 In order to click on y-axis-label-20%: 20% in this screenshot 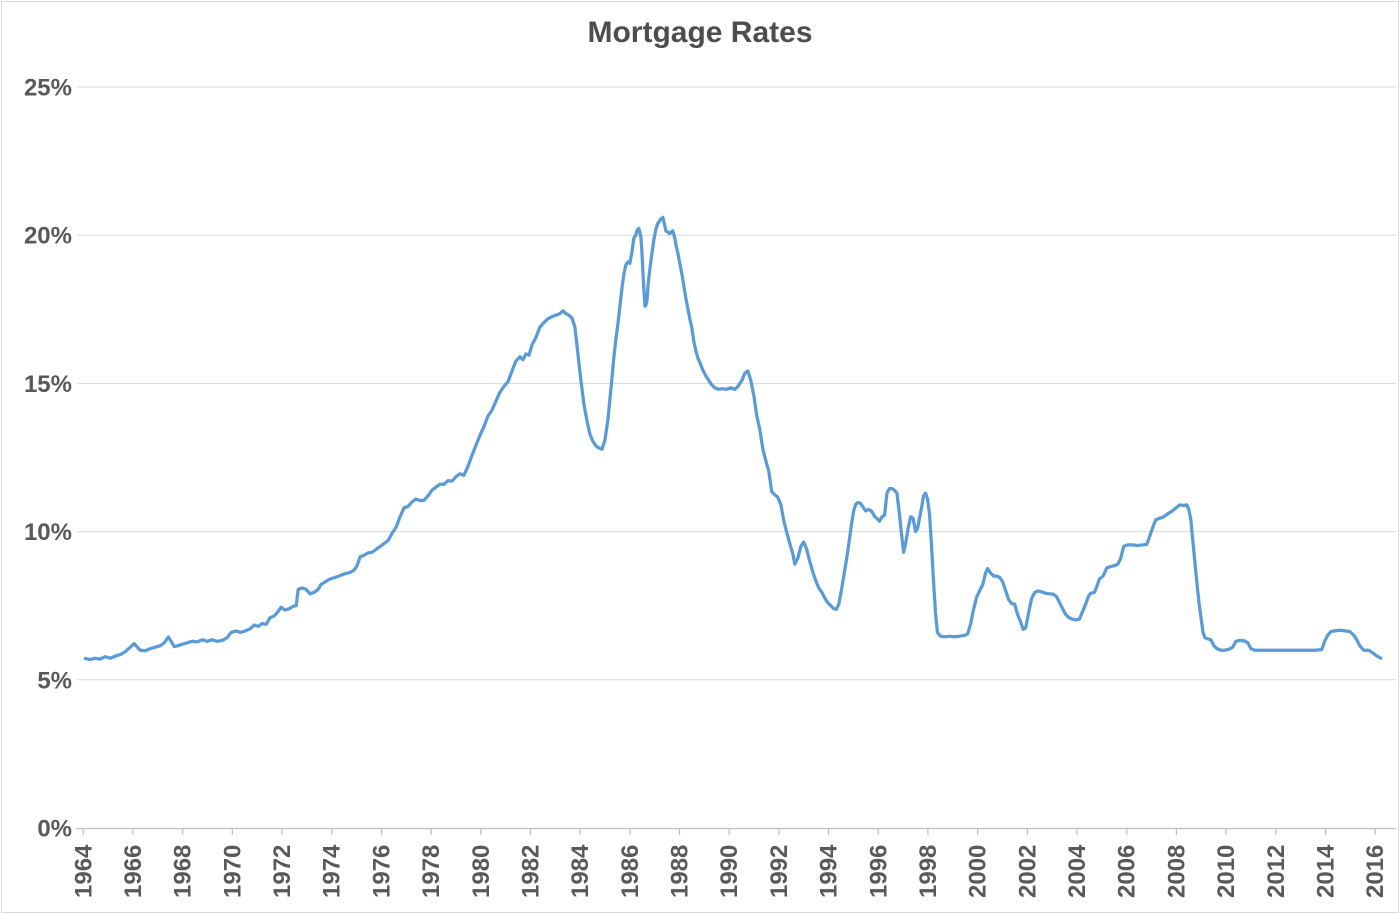, I will do `click(48, 236)`.